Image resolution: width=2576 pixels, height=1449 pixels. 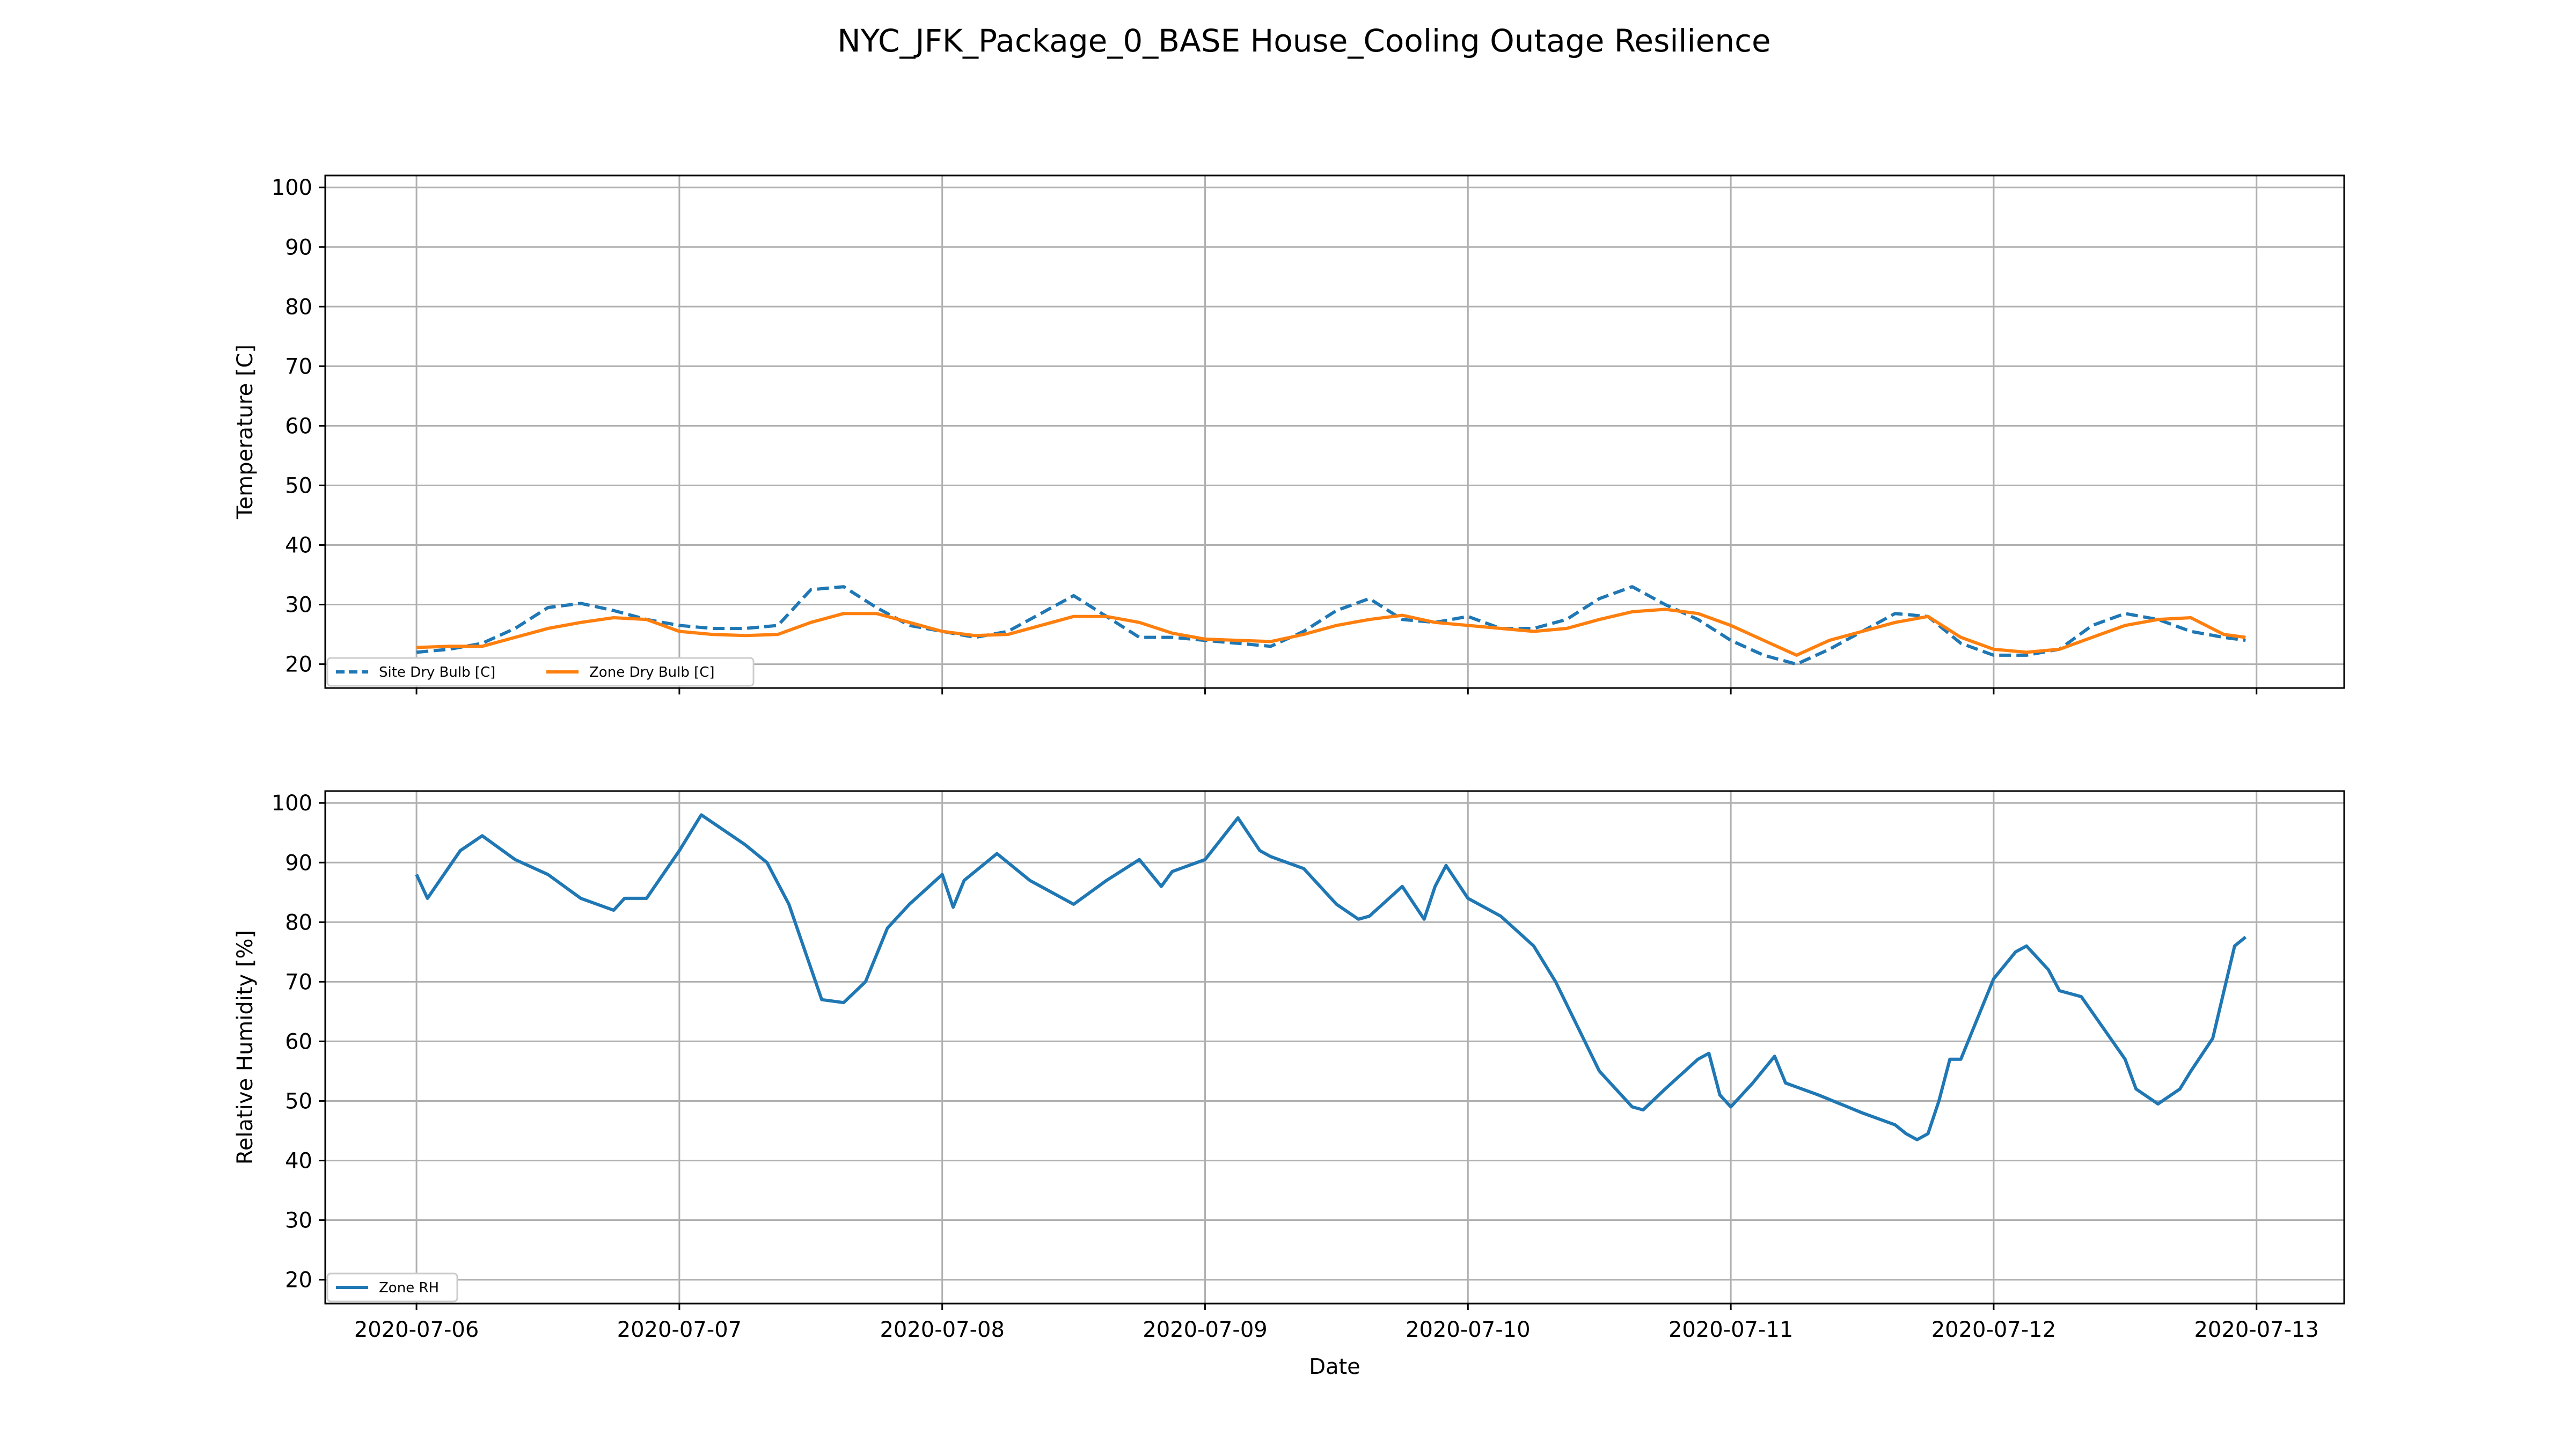 I want to click on x-tick-label: 2020-07-10, so click(x=1468, y=1330).